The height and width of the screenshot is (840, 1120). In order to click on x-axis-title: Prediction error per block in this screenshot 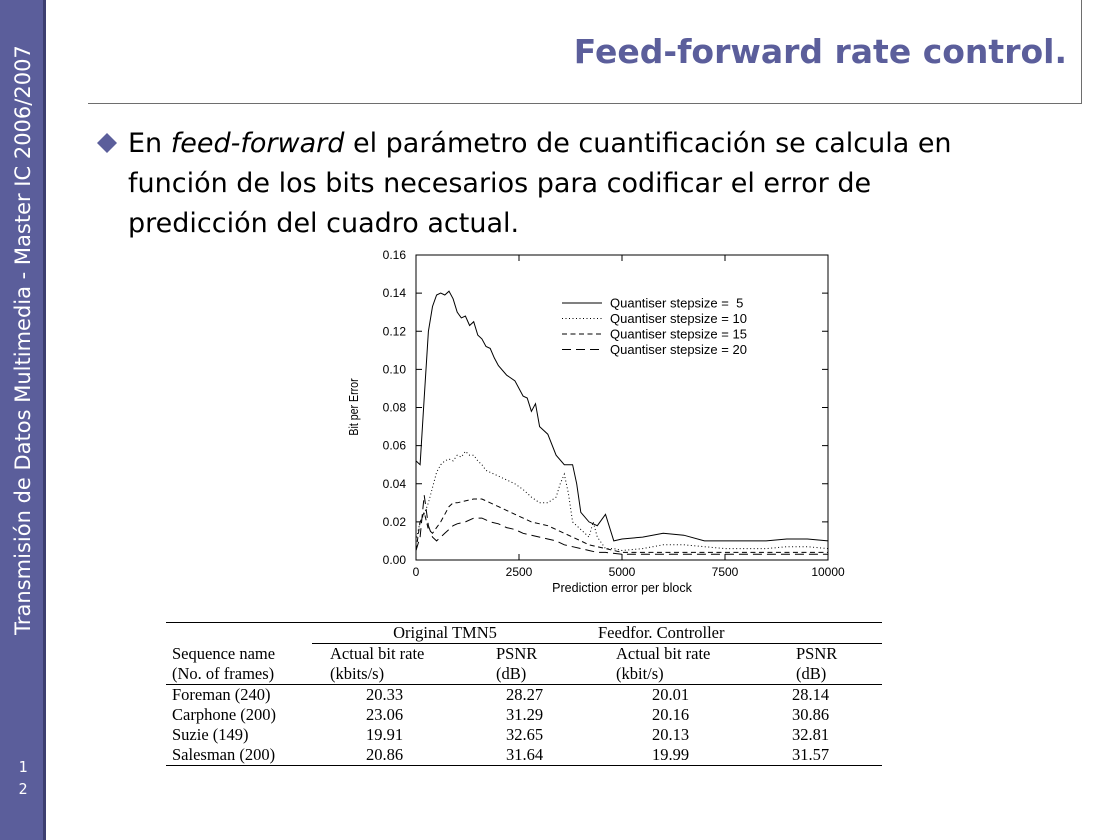, I will do `click(622, 588)`.